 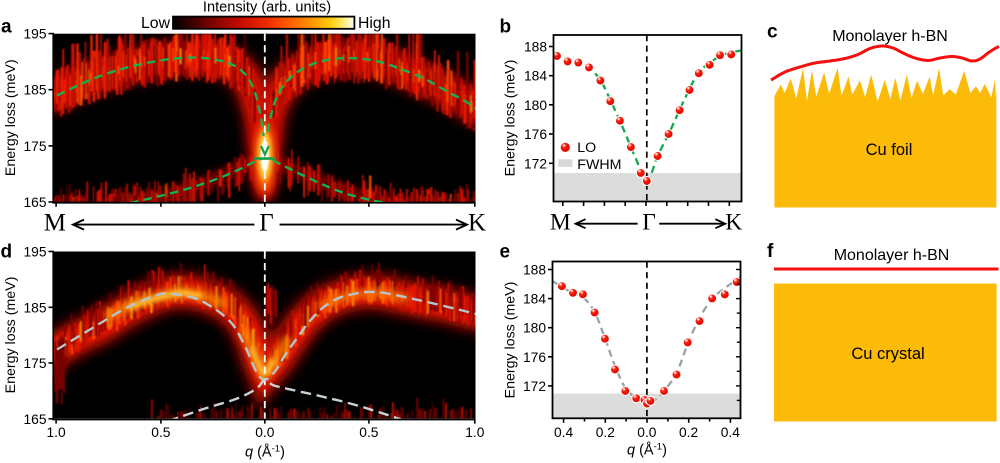 What do you see at coordinates (599, 165) in the screenshot?
I see `svg-text: FWHM` at bounding box center [599, 165].